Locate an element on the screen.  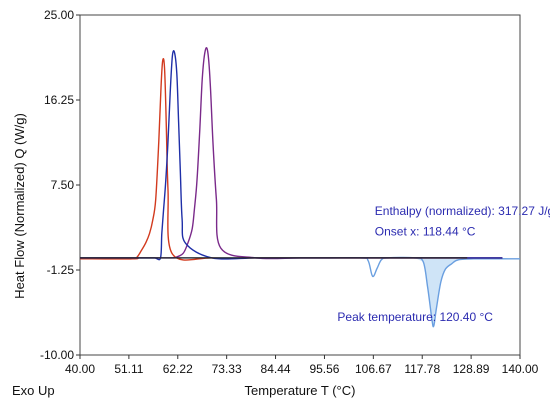
y-axis-title: Heat Flow (Normalized) Q (W/g) is located at coordinates (19, 206).